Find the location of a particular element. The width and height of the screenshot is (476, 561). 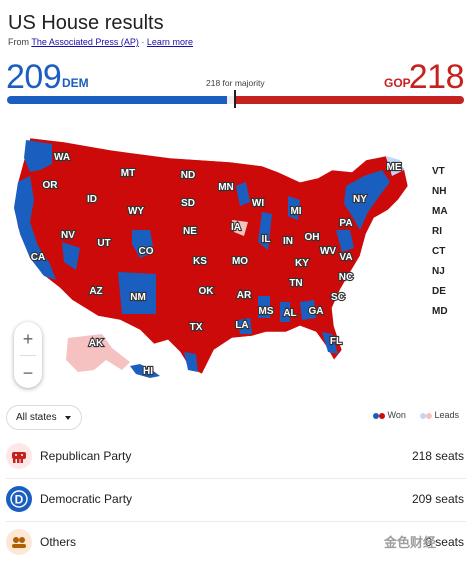

legend-dem-leads-dot is located at coordinates (423, 415).